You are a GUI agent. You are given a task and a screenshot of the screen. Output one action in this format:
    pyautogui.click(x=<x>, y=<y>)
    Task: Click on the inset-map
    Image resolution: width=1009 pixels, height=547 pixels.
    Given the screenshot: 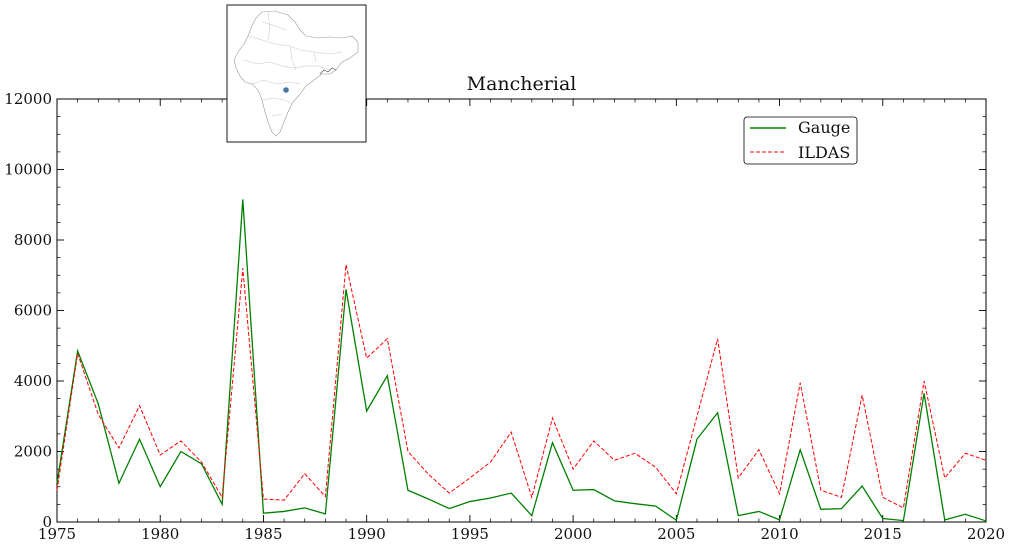 What is the action you would take?
    pyautogui.click(x=296, y=73)
    